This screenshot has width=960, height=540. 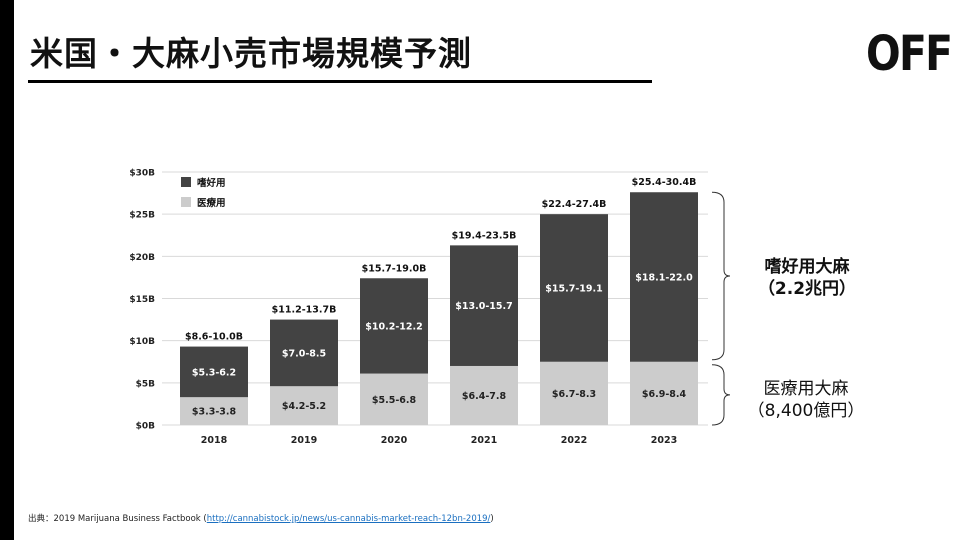 What do you see at coordinates (142, 342) in the screenshot?
I see `y-tick-label: $10B` at bounding box center [142, 342].